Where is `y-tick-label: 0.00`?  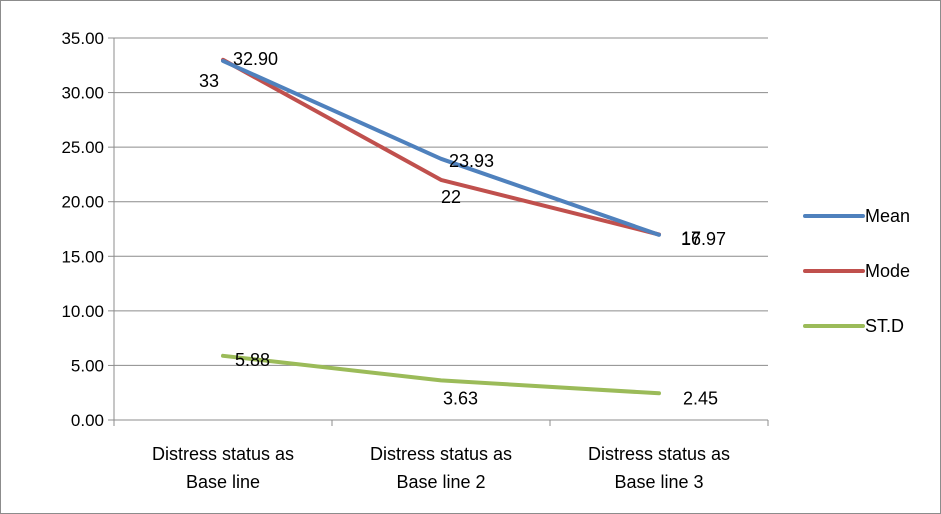
y-tick-label: 0.00 is located at coordinates (87, 420).